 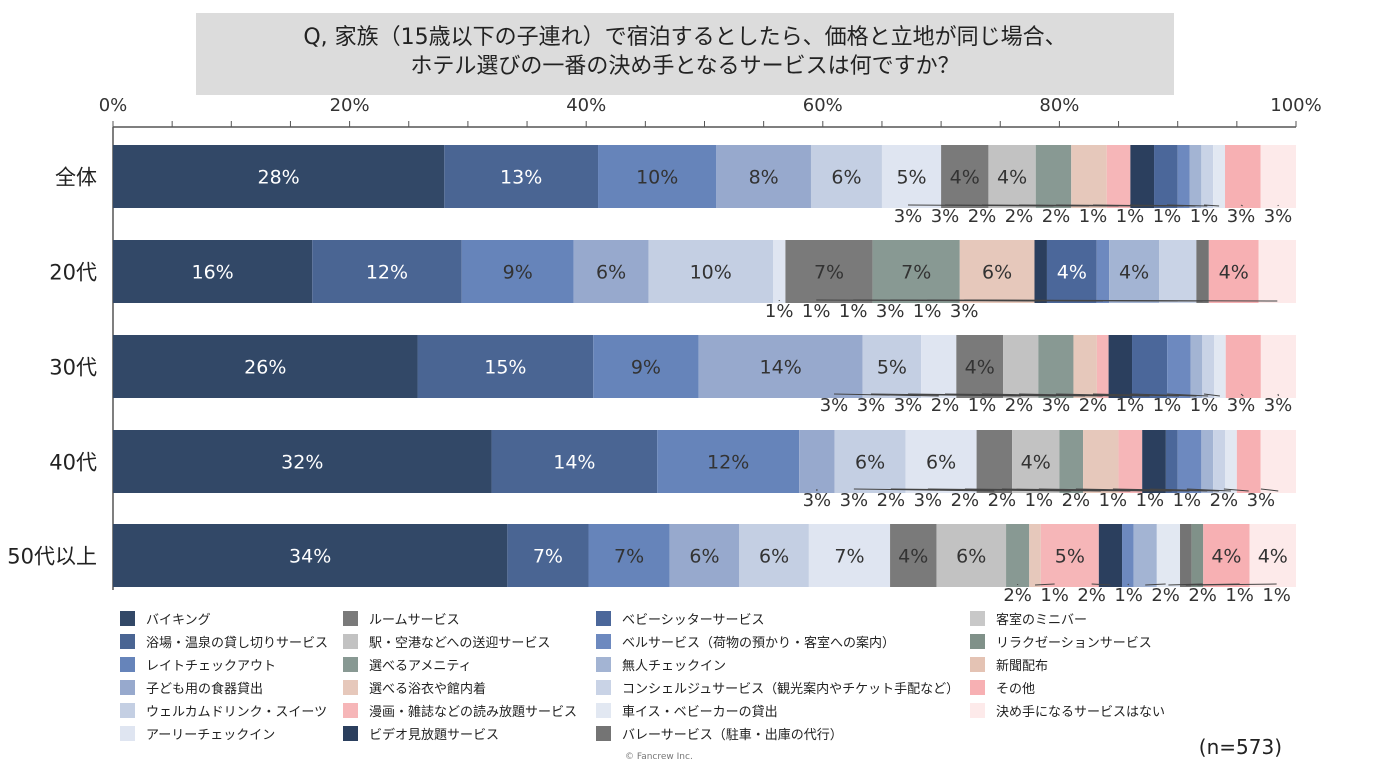 What do you see at coordinates (1022, 666) in the screenshot?
I see `legend-label: 新聞配布` at bounding box center [1022, 666].